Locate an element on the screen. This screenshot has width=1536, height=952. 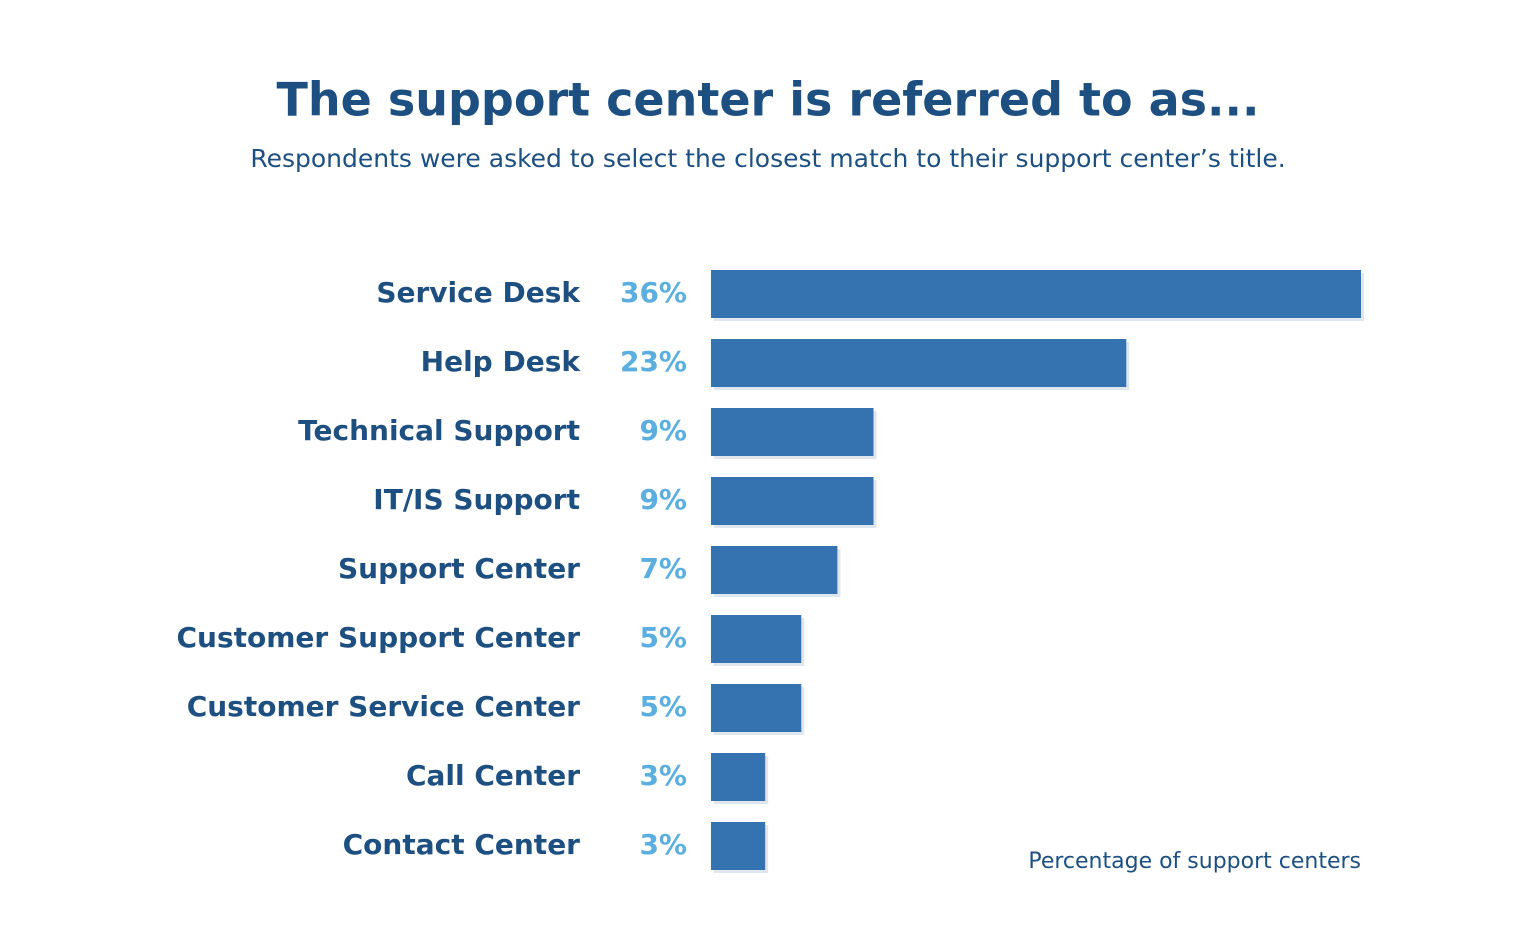
category-label: Customer Service Center is located at coordinates (383, 706).